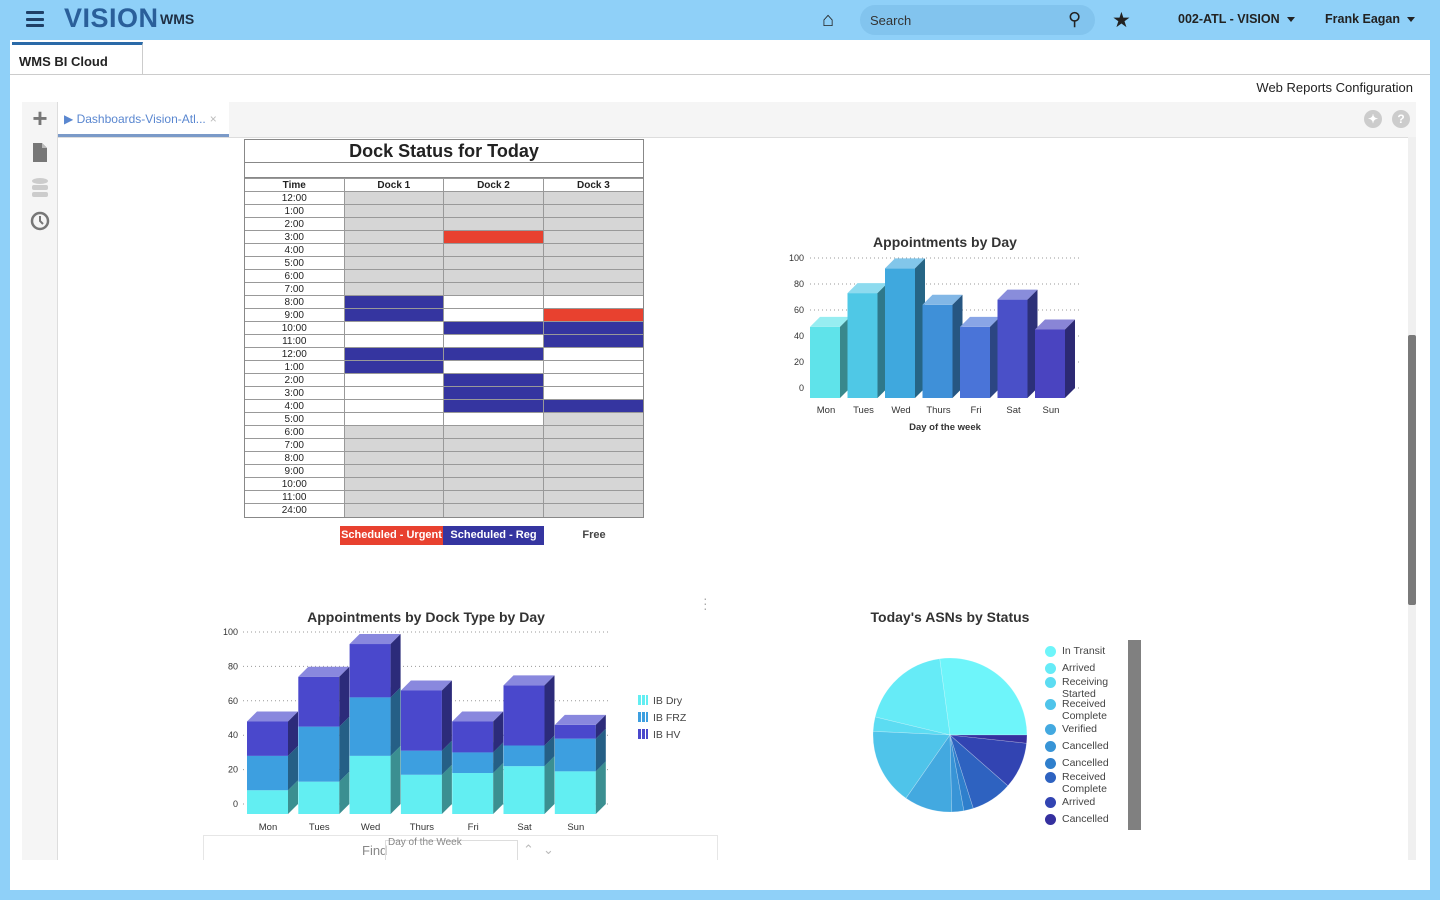  What do you see at coordinates (1334, 87) in the screenshot?
I see `web-reports-configuration-link: Web Reports Configuration` at bounding box center [1334, 87].